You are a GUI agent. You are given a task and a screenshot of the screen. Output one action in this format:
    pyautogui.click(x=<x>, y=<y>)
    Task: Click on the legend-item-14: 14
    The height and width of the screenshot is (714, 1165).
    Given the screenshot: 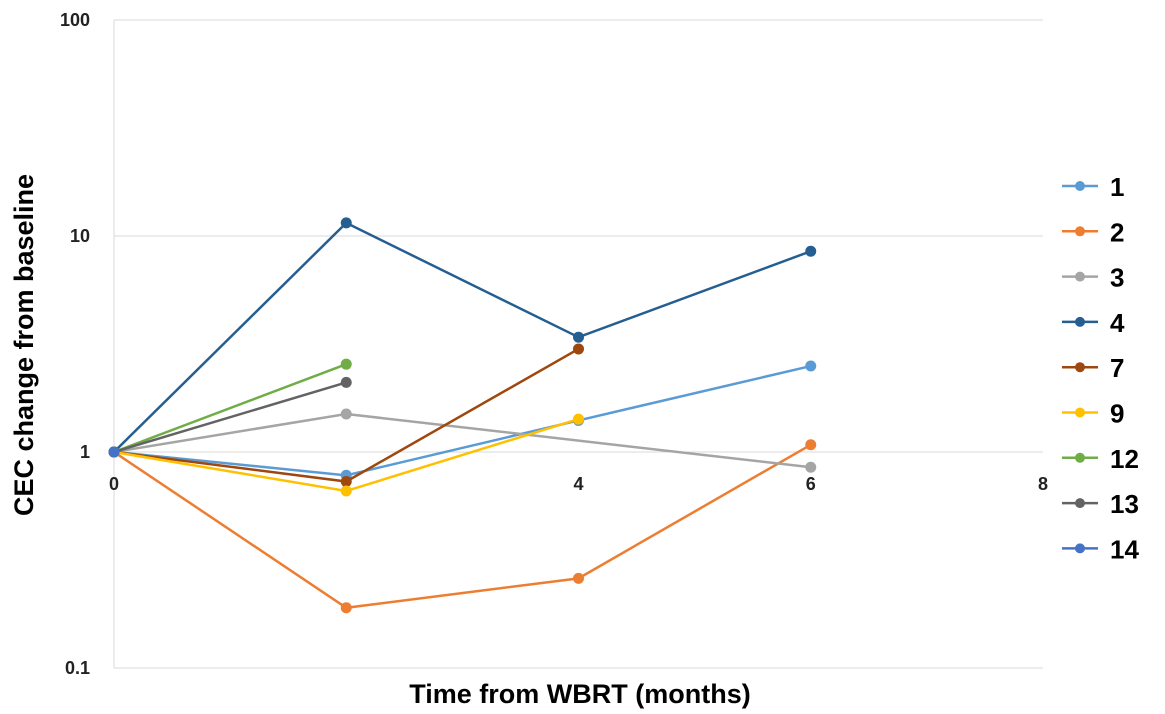 What is the action you would take?
    pyautogui.click(x=1100, y=549)
    